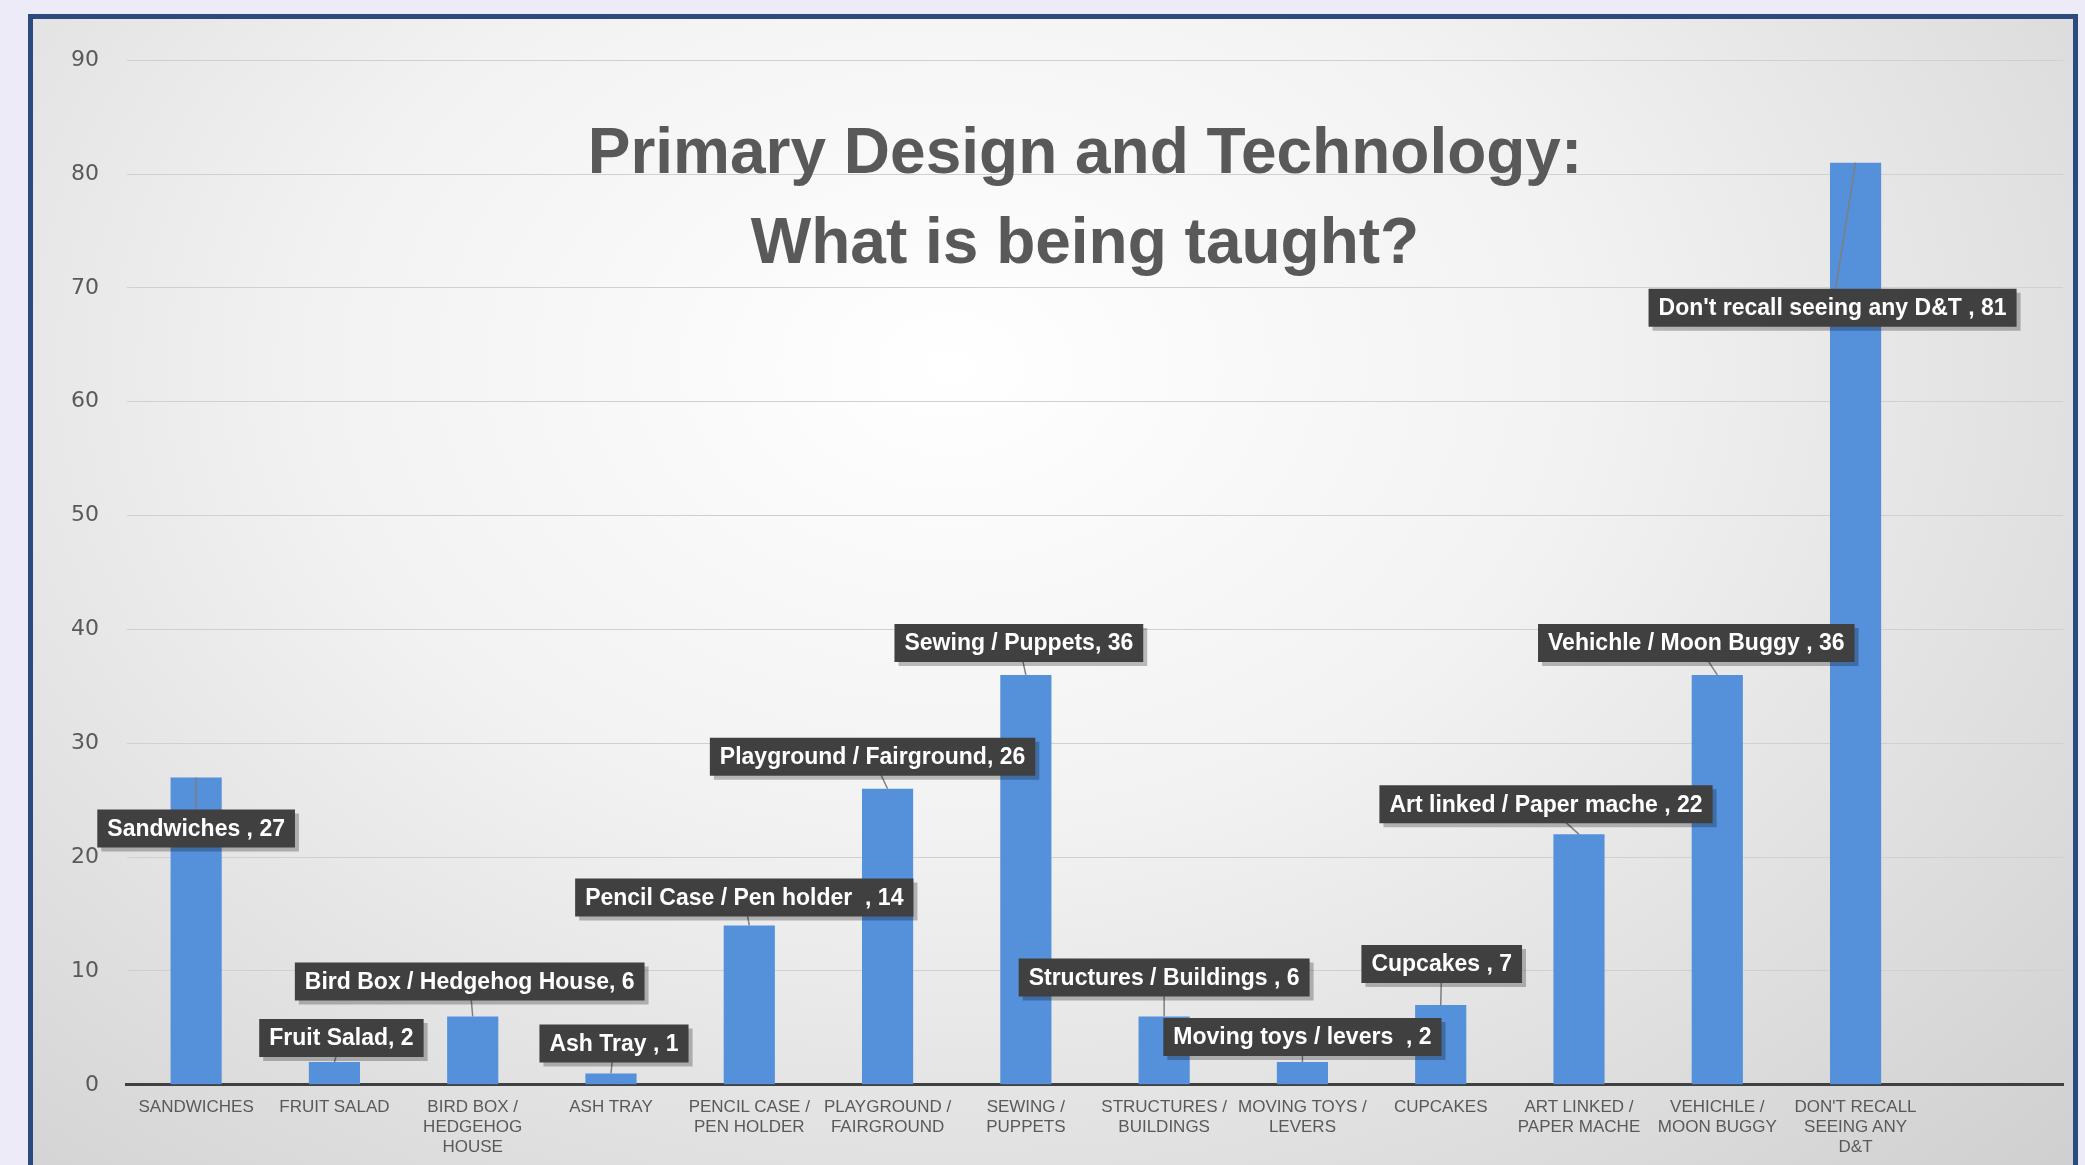 Image resolution: width=2085 pixels, height=1165 pixels. Describe the element at coordinates (84, 286) in the screenshot. I see `y-tick-label: 70` at that location.